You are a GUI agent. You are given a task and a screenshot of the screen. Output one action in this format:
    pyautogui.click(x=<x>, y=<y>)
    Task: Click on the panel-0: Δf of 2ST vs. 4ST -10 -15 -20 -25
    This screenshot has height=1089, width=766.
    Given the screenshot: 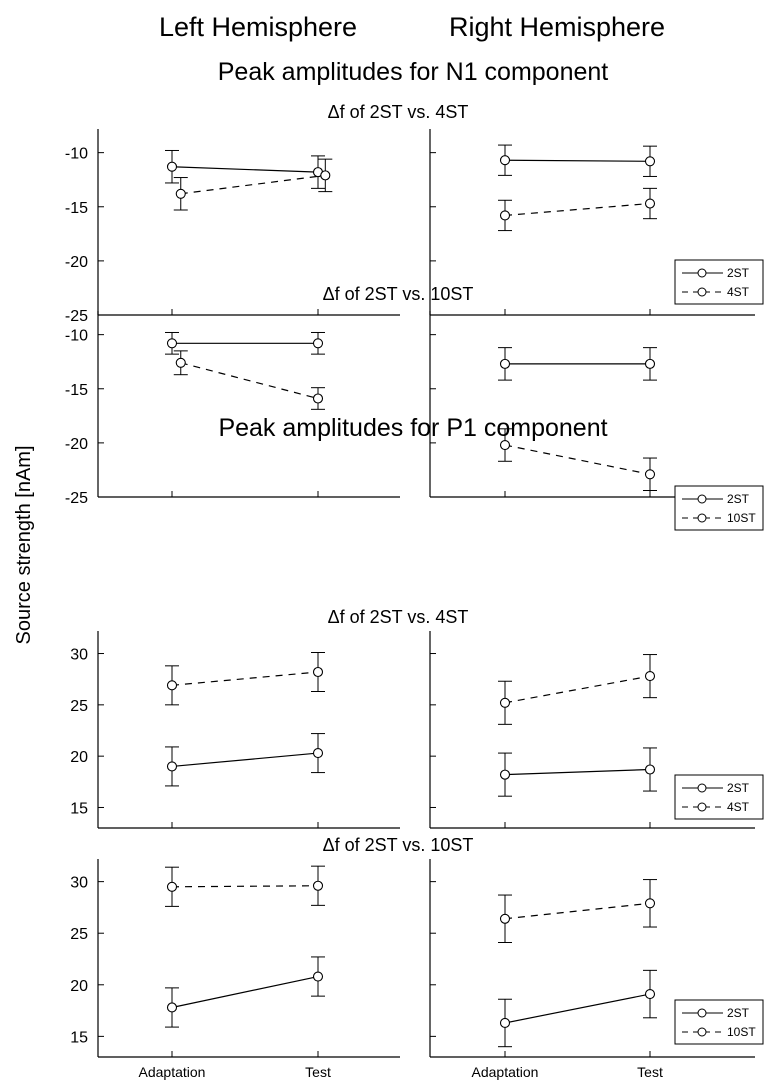 What is the action you would take?
    pyautogui.click(x=267, y=213)
    